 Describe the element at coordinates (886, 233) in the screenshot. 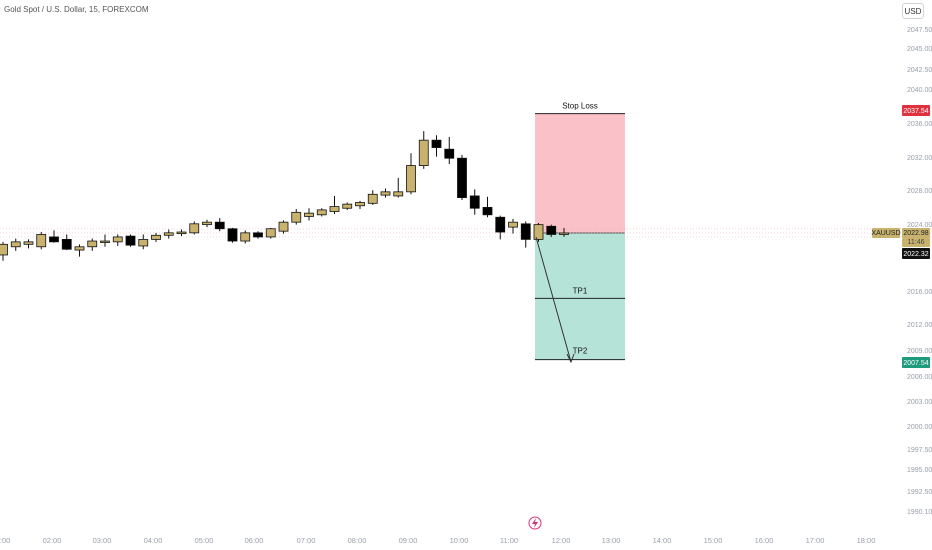

I see `symbol-tag-bg` at that location.